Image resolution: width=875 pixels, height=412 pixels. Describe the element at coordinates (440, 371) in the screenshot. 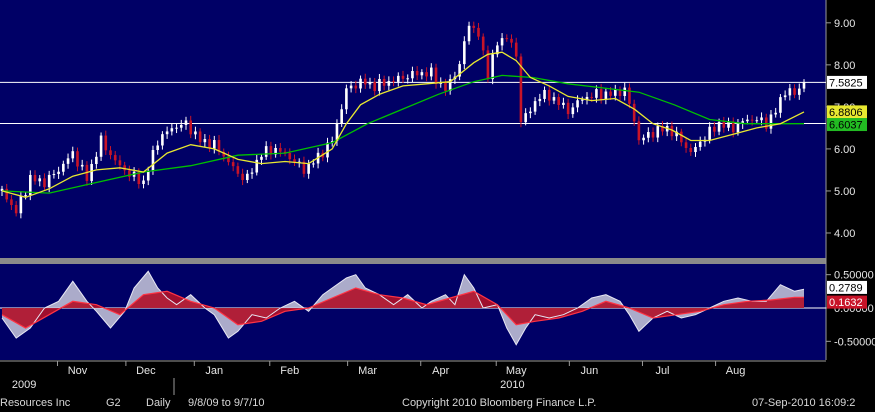

I see `month-label: Apr` at that location.